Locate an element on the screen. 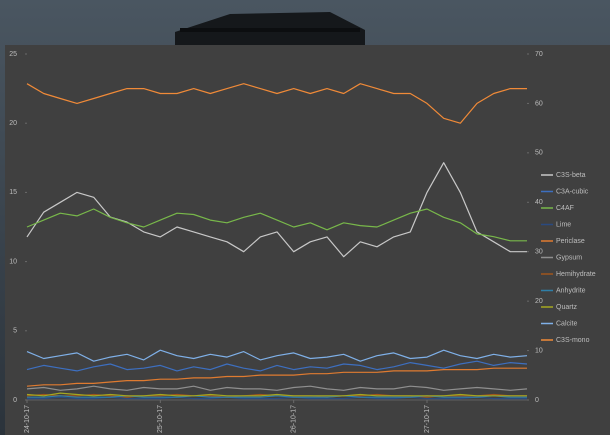 This screenshot has height=435, width=610. y-tick-label: 20 is located at coordinates (13, 123).